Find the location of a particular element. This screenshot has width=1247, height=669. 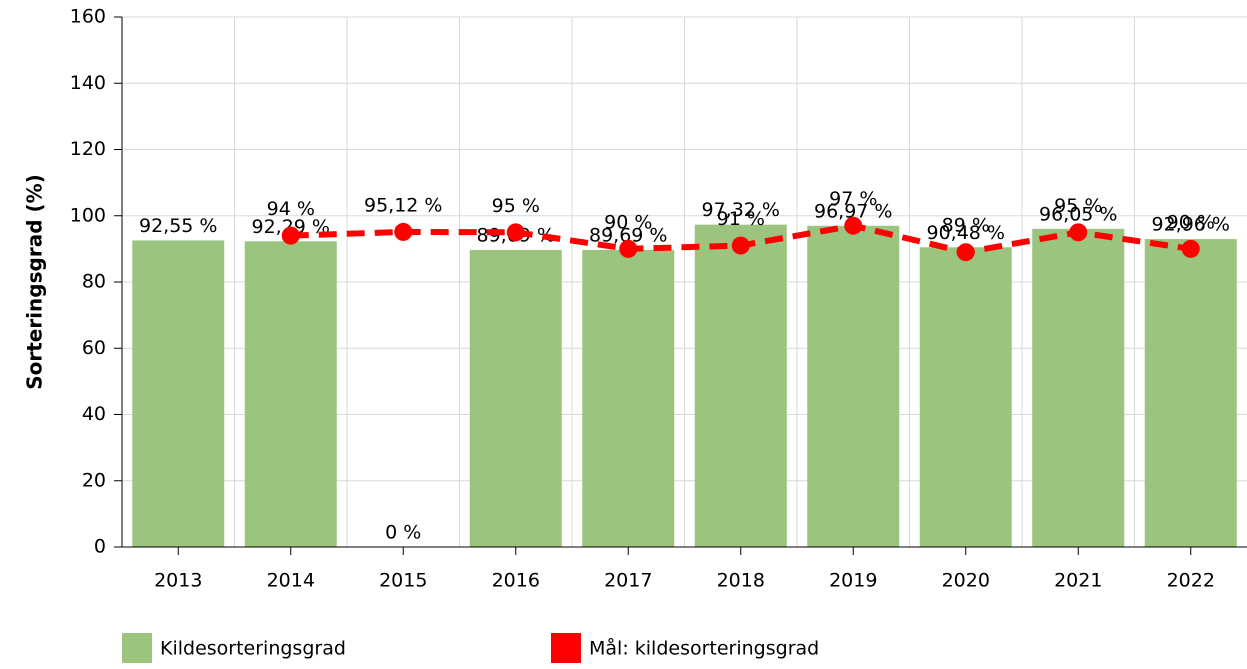

value-label: 96,05 % is located at coordinates (1078, 214).